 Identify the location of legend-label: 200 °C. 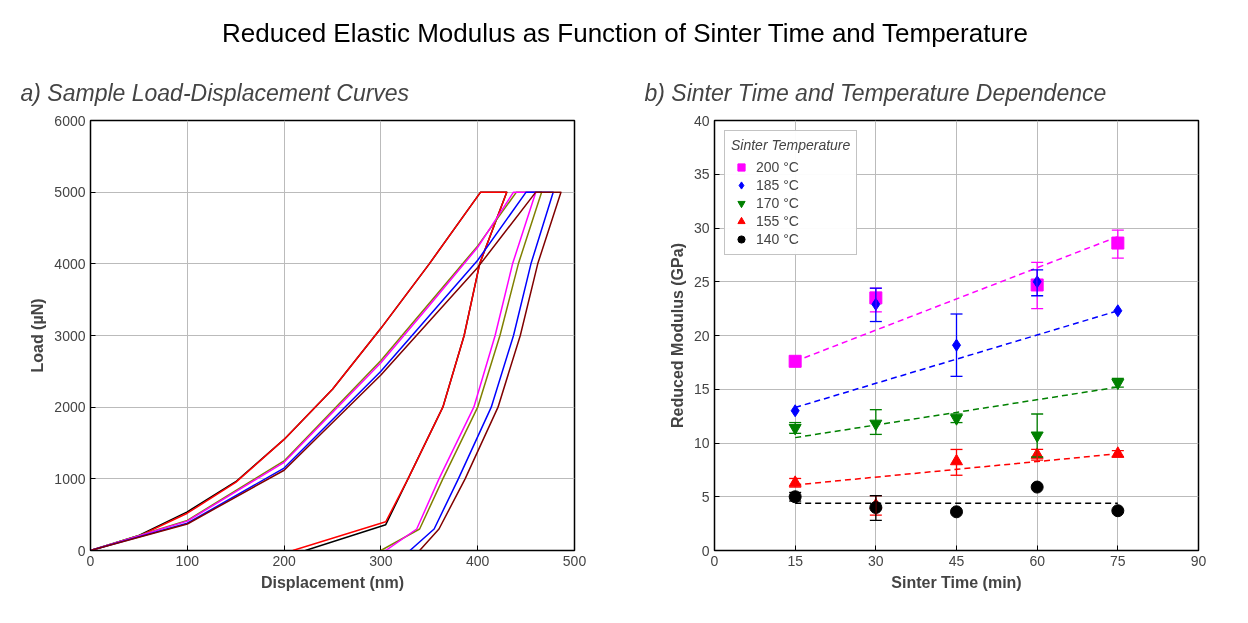
(777, 167).